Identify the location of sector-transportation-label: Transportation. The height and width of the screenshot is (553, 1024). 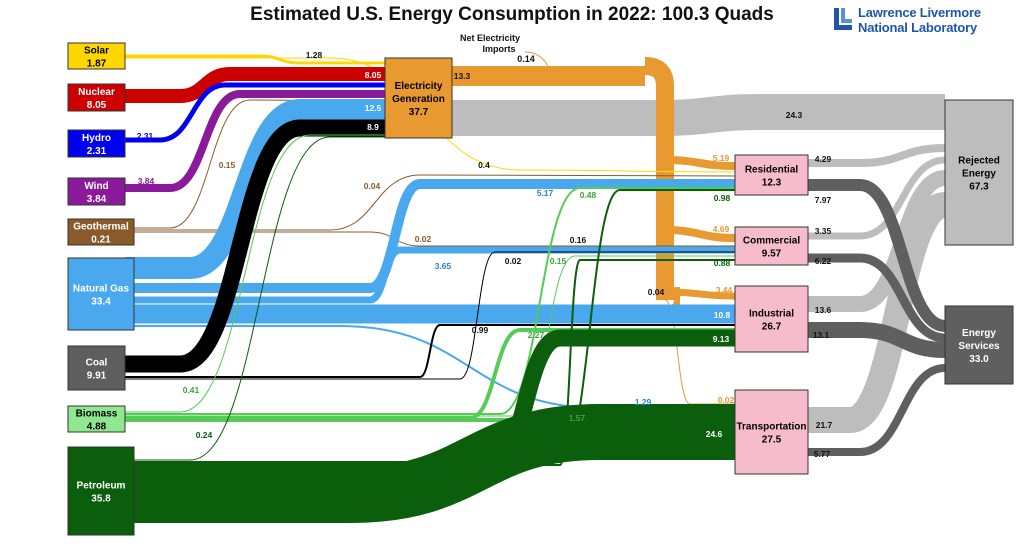
(771, 427).